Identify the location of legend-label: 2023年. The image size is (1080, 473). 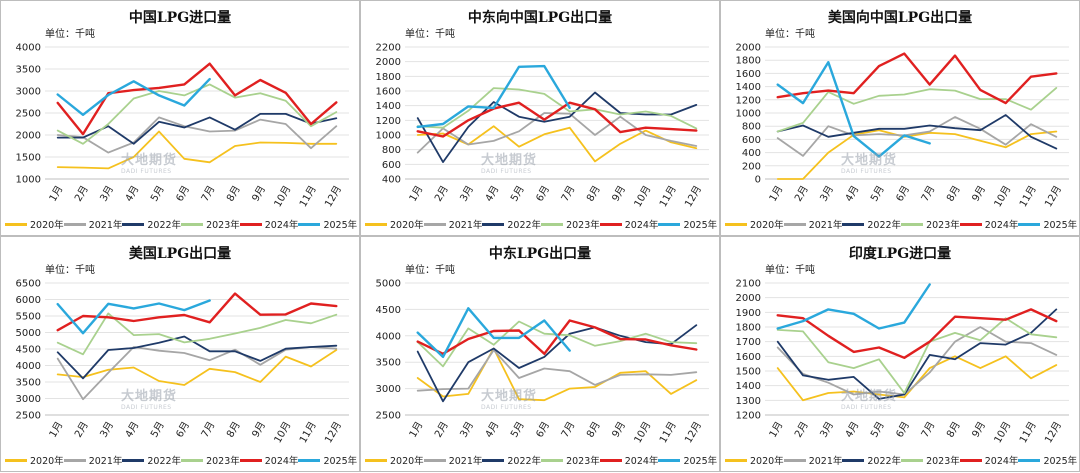
(583, 225).